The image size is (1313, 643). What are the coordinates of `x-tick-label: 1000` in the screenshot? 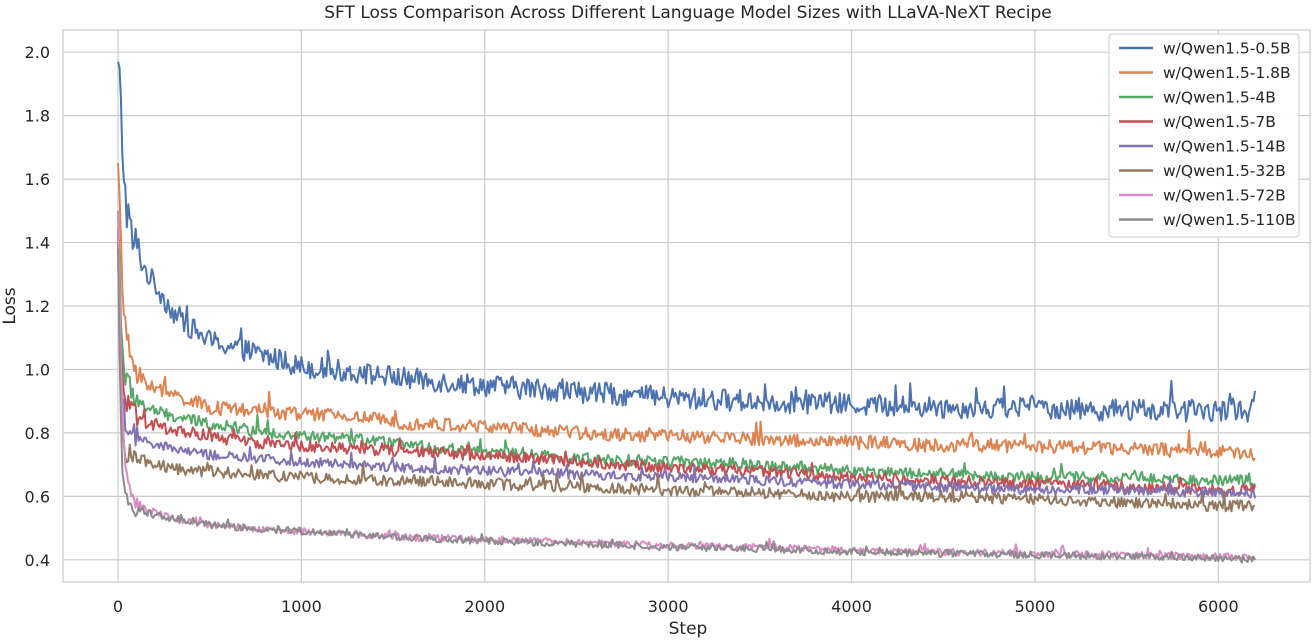 It's located at (301, 606).